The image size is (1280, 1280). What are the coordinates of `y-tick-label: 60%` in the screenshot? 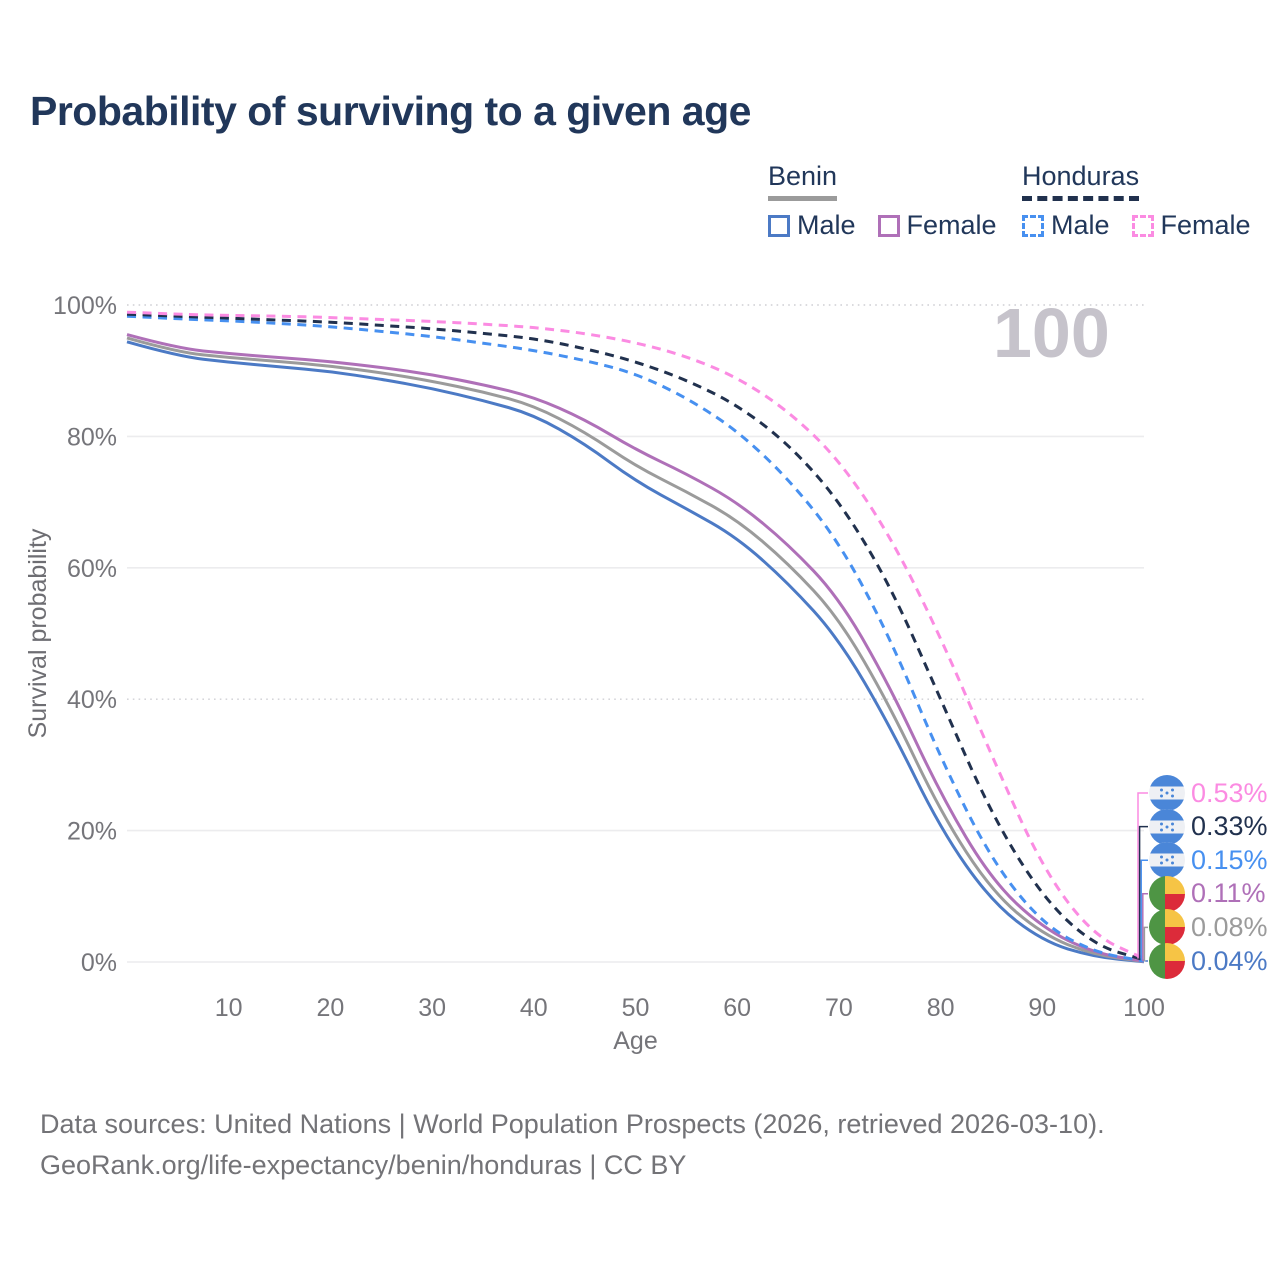 It's located at (92, 569).